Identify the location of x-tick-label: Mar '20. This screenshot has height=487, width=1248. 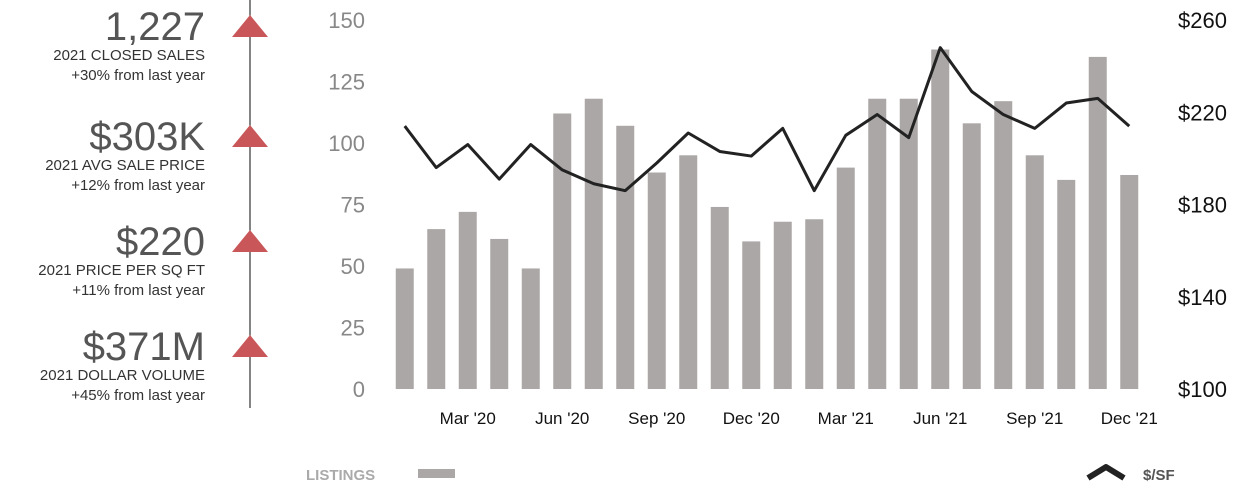
(468, 418).